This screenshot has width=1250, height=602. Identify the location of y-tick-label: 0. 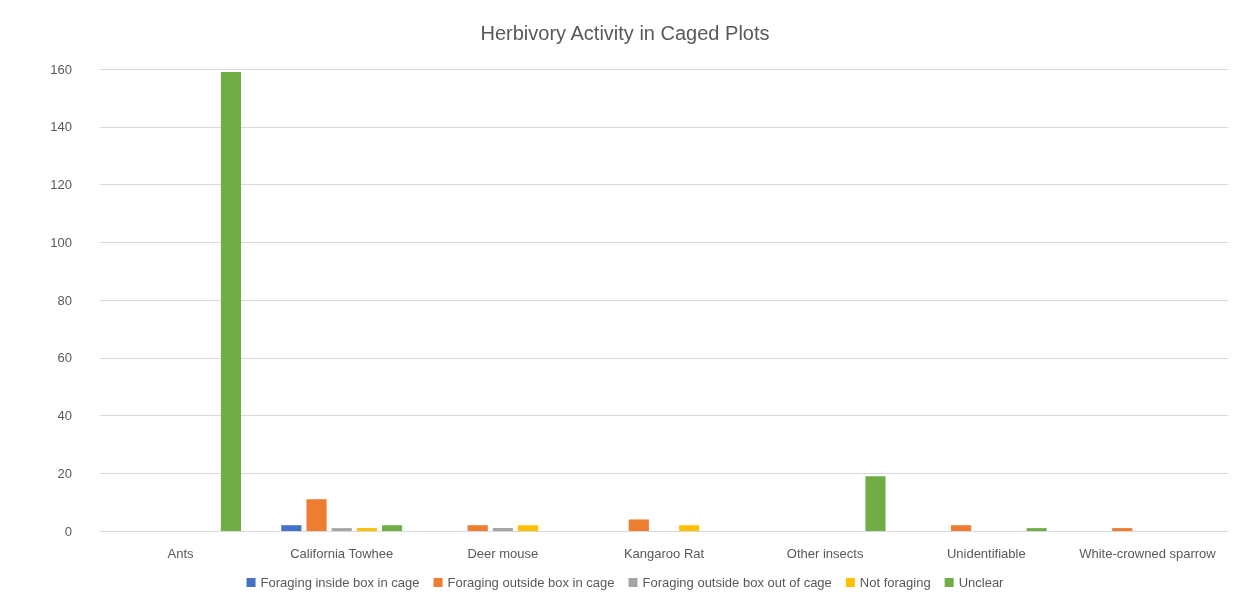
(68, 531).